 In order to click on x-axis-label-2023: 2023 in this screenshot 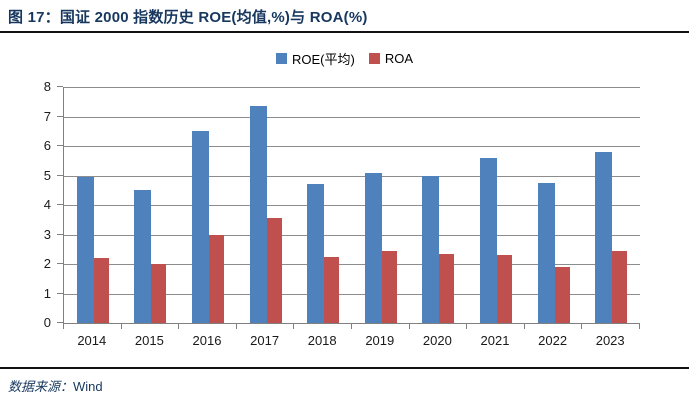, I will do `click(610, 340)`.